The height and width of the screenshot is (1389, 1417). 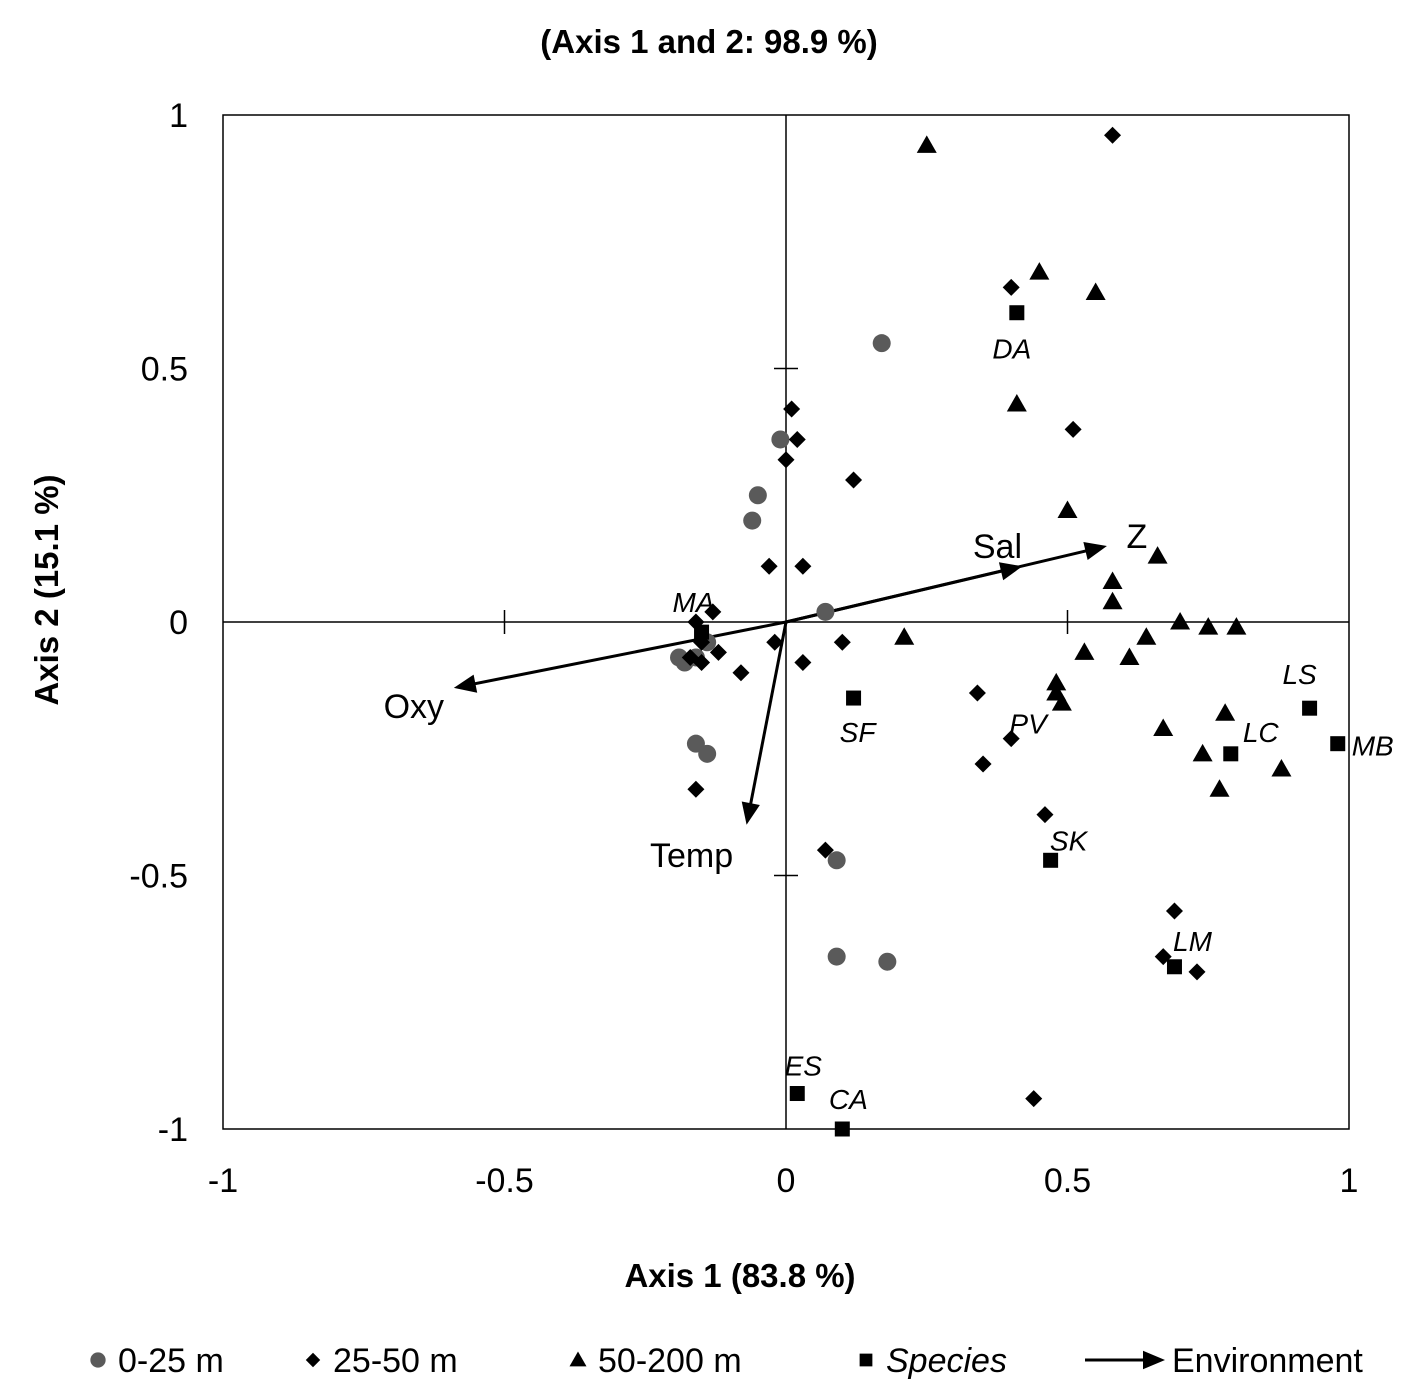 What do you see at coordinates (1193, 941) in the screenshot?
I see `species-label: LM` at bounding box center [1193, 941].